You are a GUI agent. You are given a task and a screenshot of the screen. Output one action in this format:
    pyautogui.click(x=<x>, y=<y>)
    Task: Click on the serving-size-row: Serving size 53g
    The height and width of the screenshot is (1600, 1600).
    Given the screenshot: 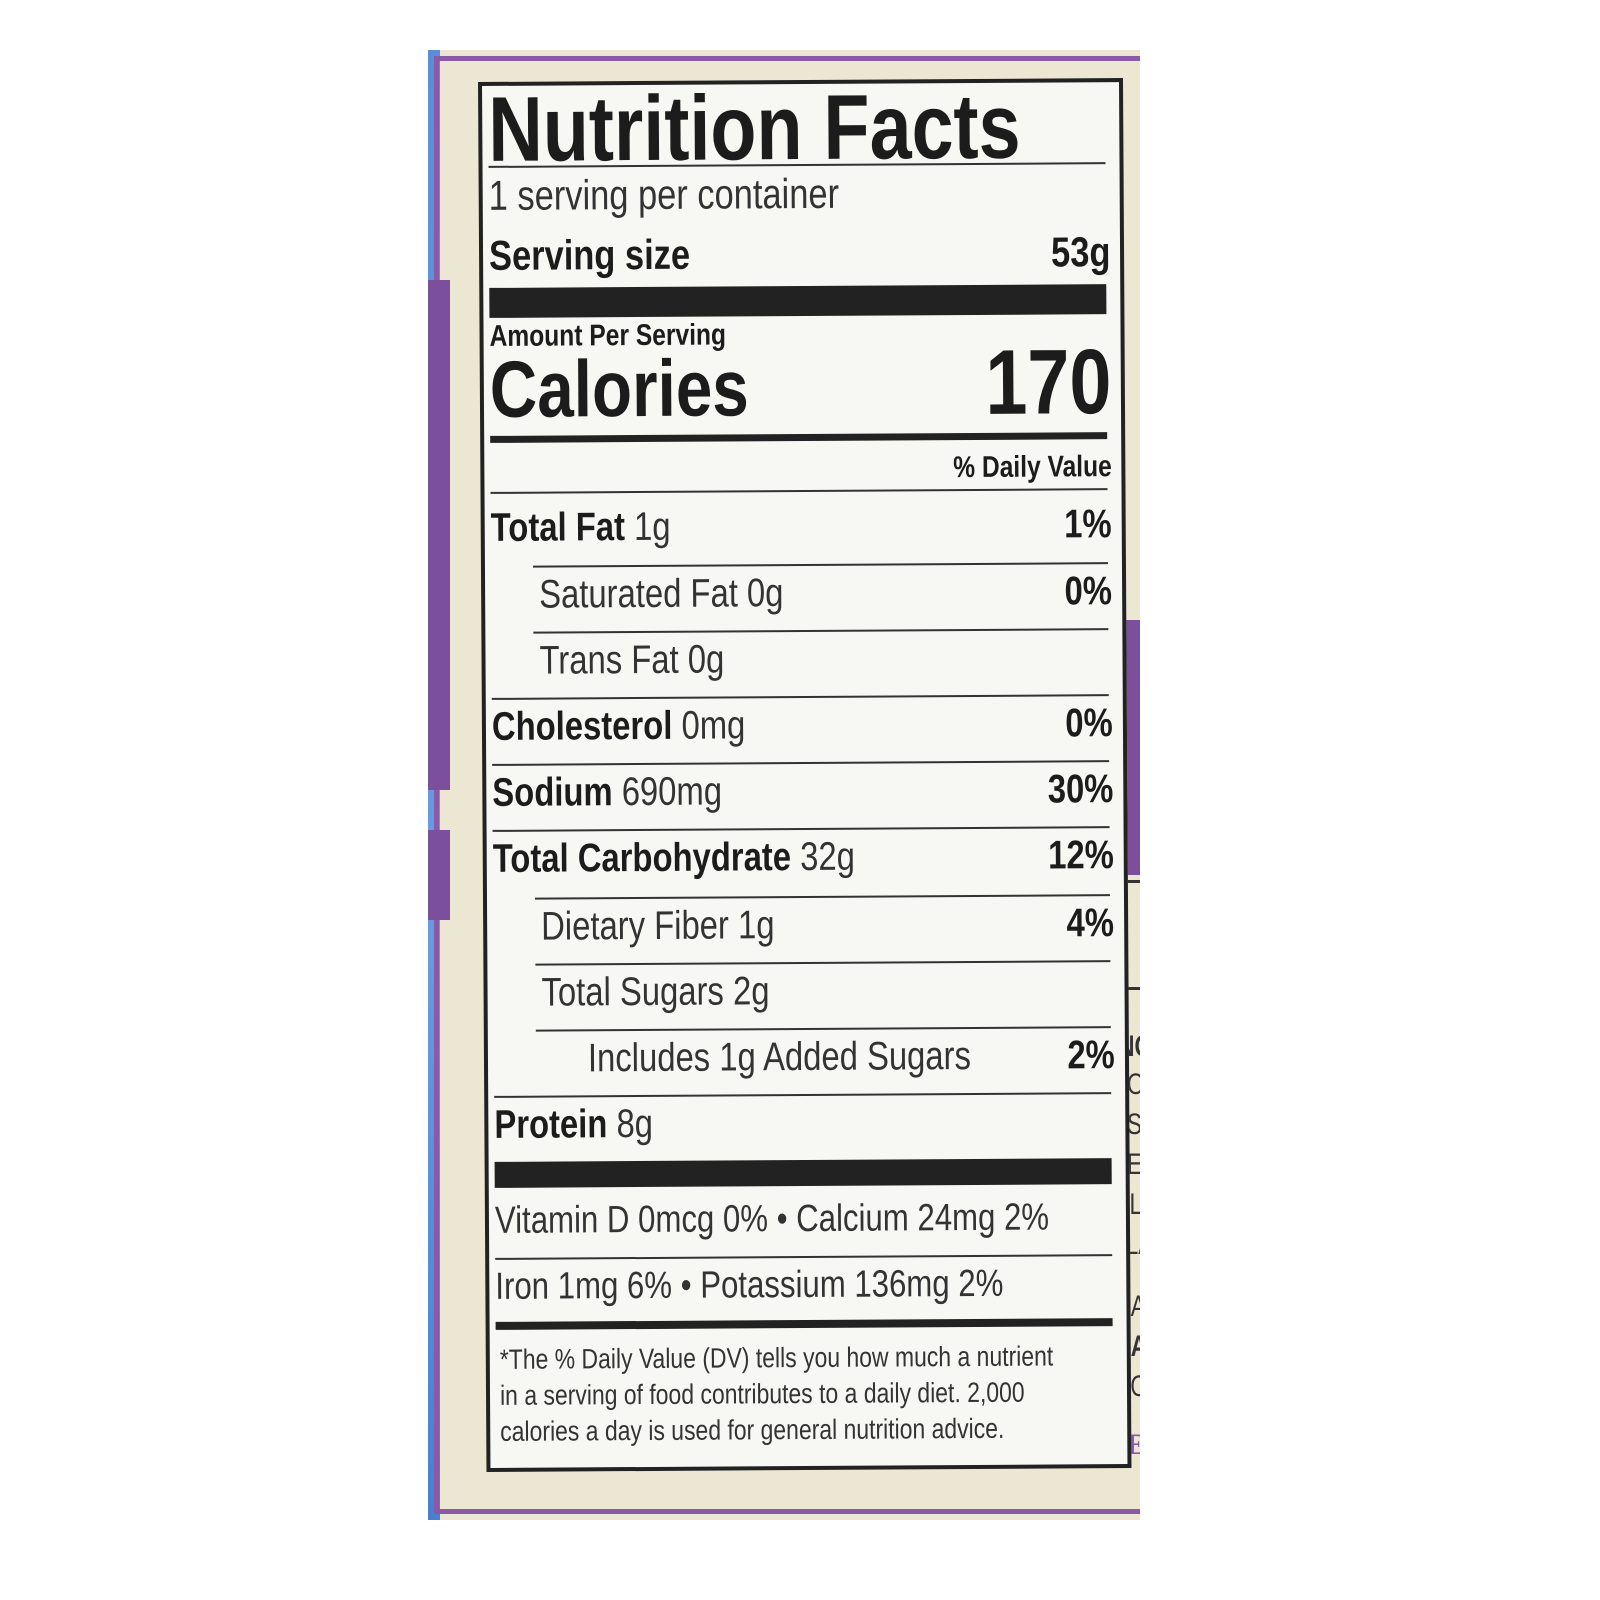 What is the action you would take?
    pyautogui.click(x=799, y=254)
    